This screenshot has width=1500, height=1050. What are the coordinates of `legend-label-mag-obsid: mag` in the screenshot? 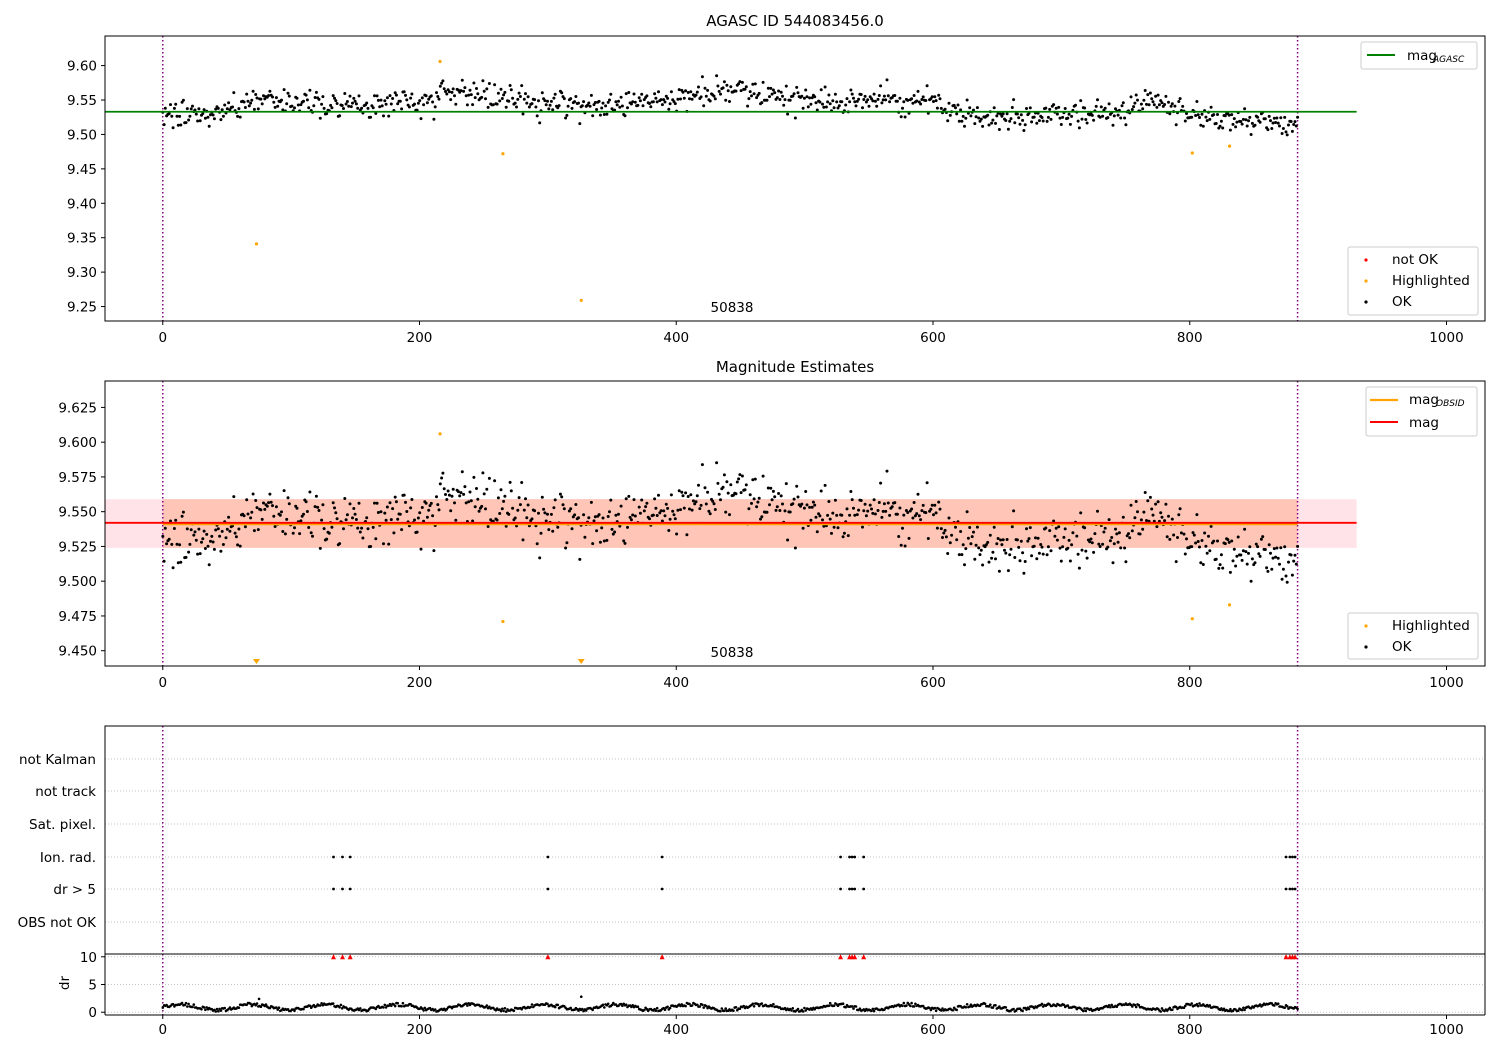 It's located at (1424, 400).